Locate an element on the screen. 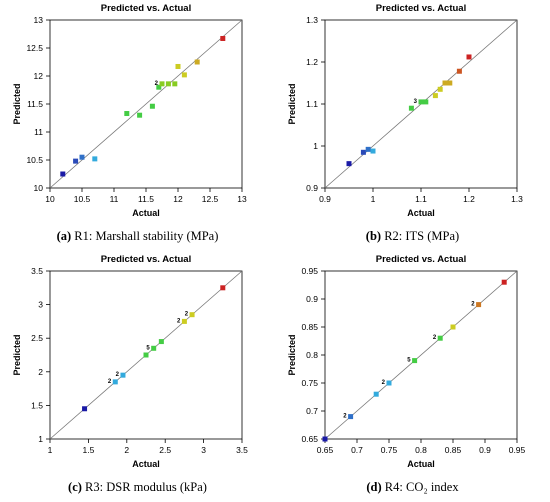  y-tick-label-b: 1.1 is located at coordinates (312, 104).